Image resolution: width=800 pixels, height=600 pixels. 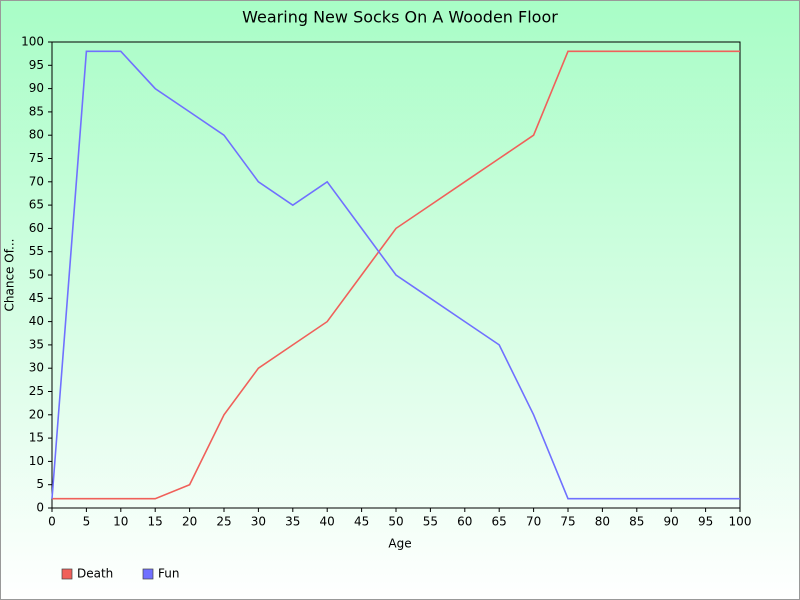 I want to click on y-tick-label: 50, so click(x=36, y=275).